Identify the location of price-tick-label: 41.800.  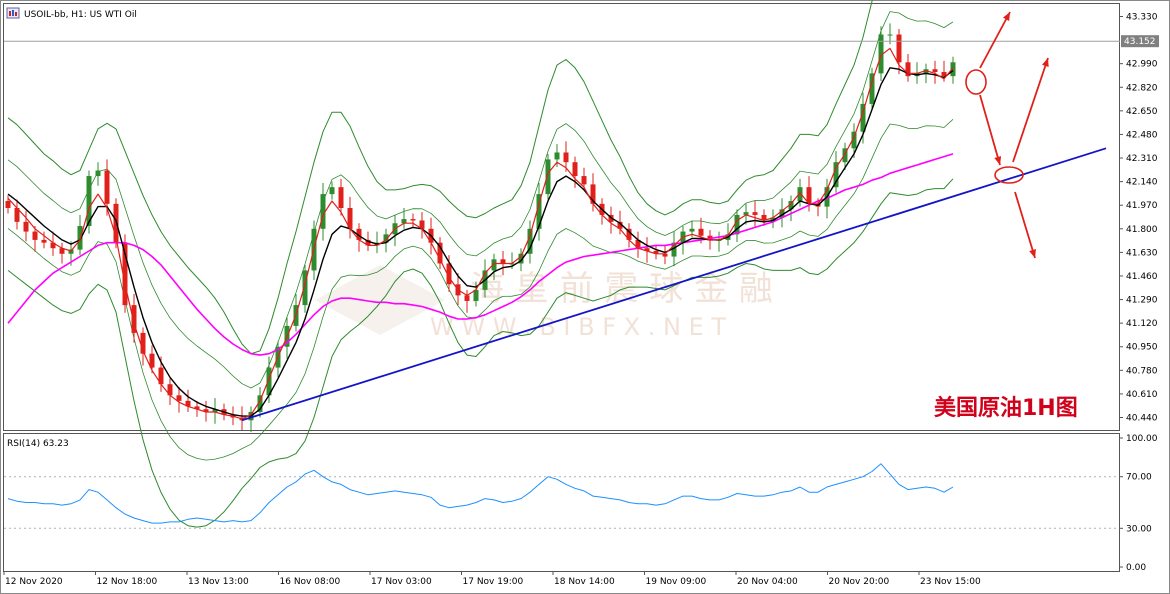
(1142, 230).